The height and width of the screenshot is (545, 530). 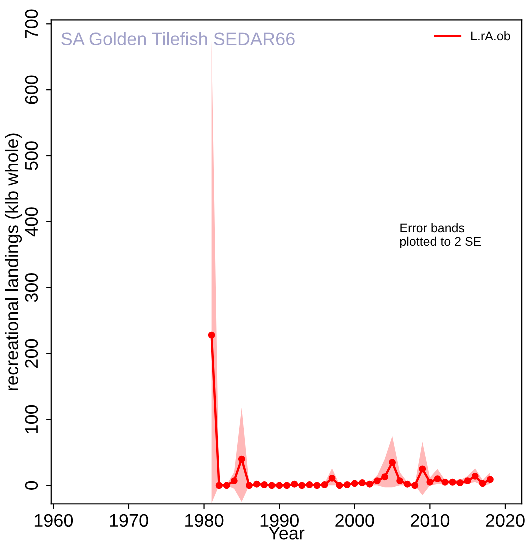 I want to click on y-tick-label: 0, so click(x=31, y=485).